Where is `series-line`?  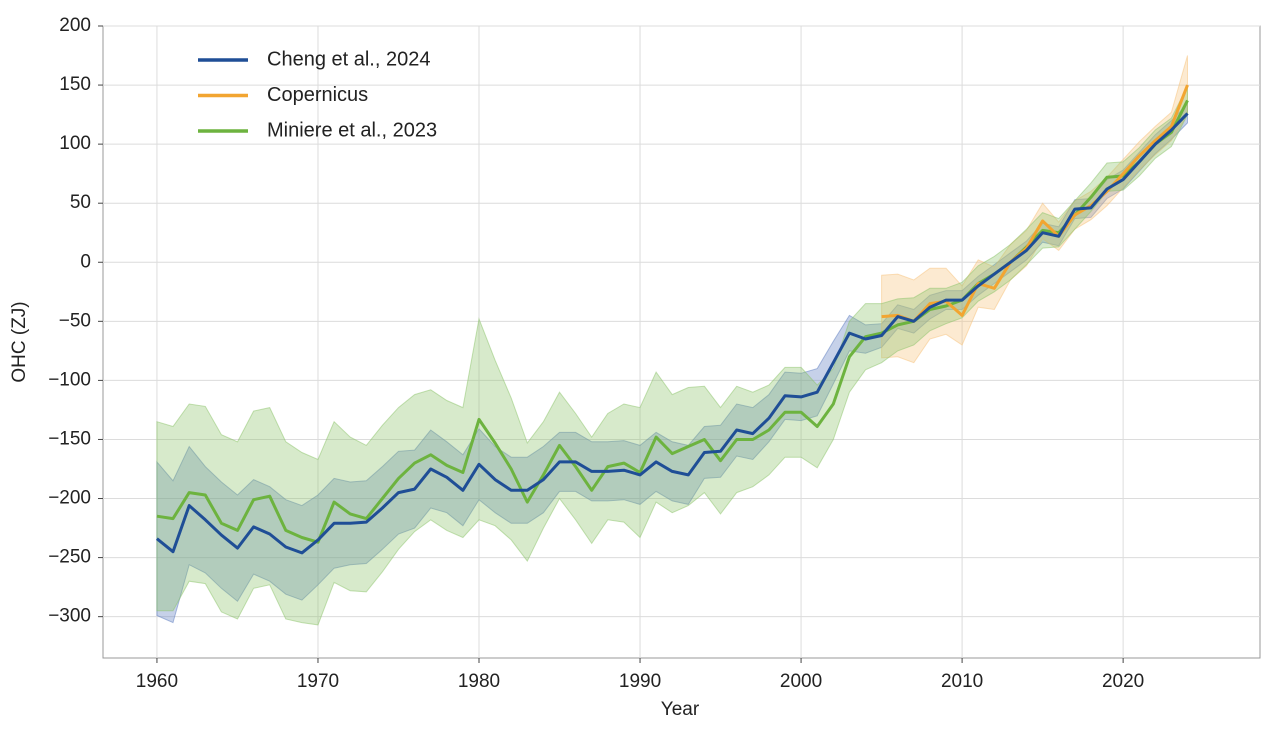
series-line is located at coordinates (1035, 203).